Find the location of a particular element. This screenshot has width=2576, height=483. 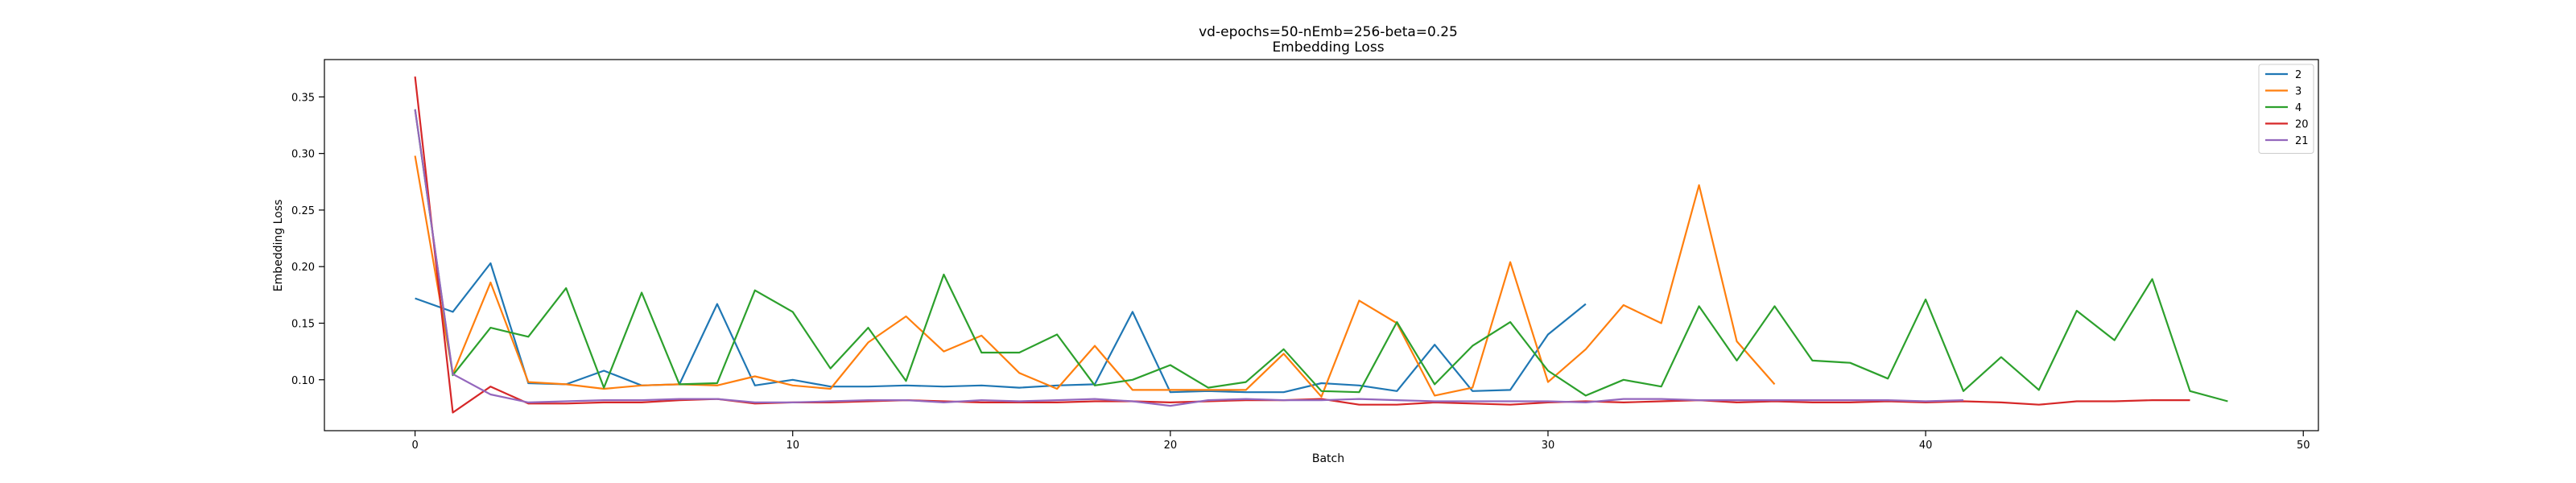

y-tick-label: 0.35 is located at coordinates (303, 98).